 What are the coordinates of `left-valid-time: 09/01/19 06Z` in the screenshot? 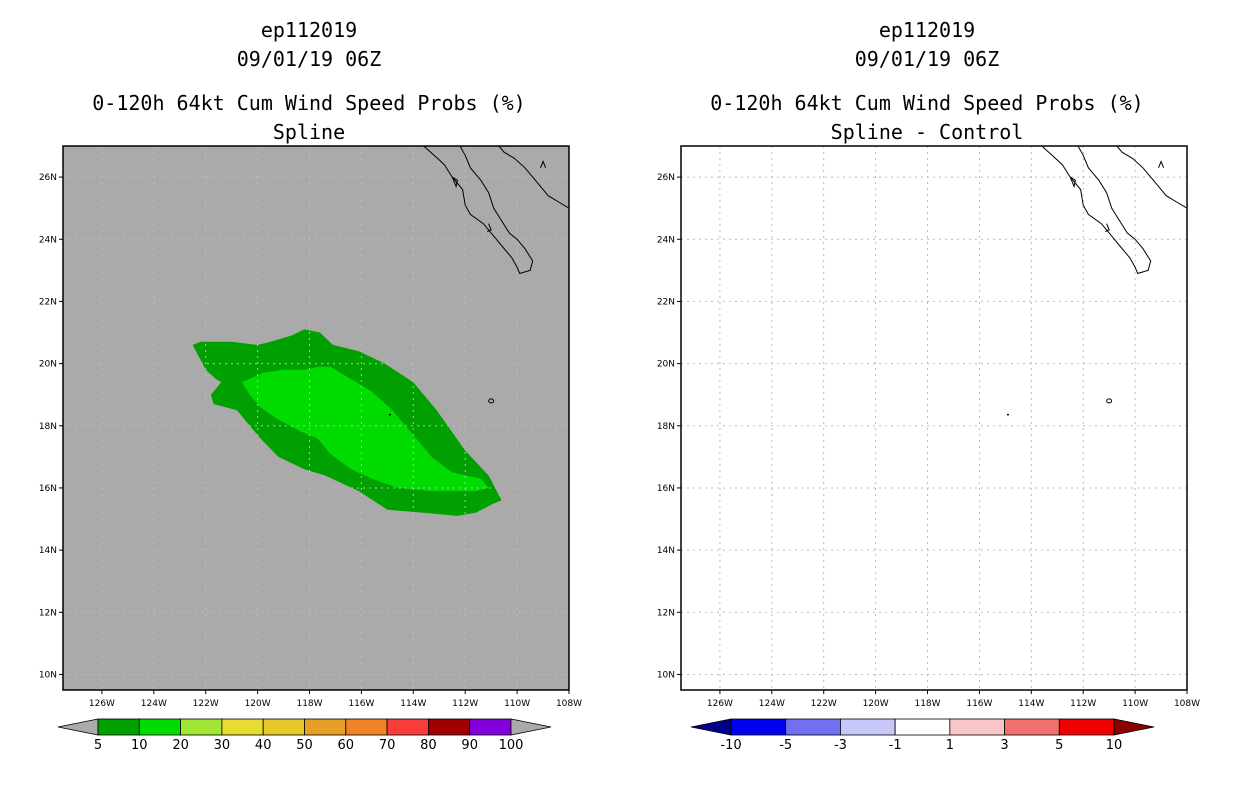 It's located at (309, 59).